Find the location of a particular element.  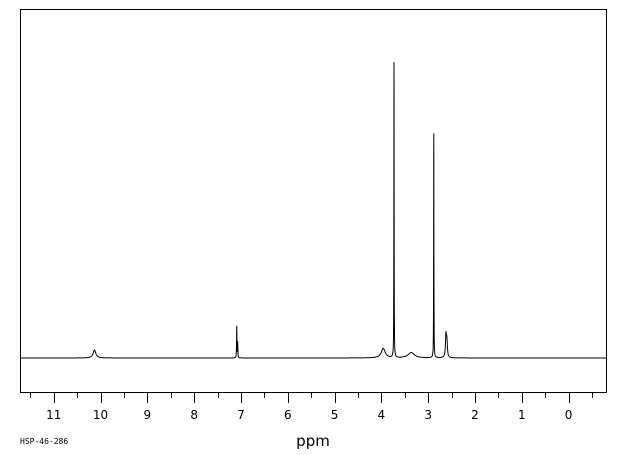

x-tick-label: 2 is located at coordinates (475, 415).